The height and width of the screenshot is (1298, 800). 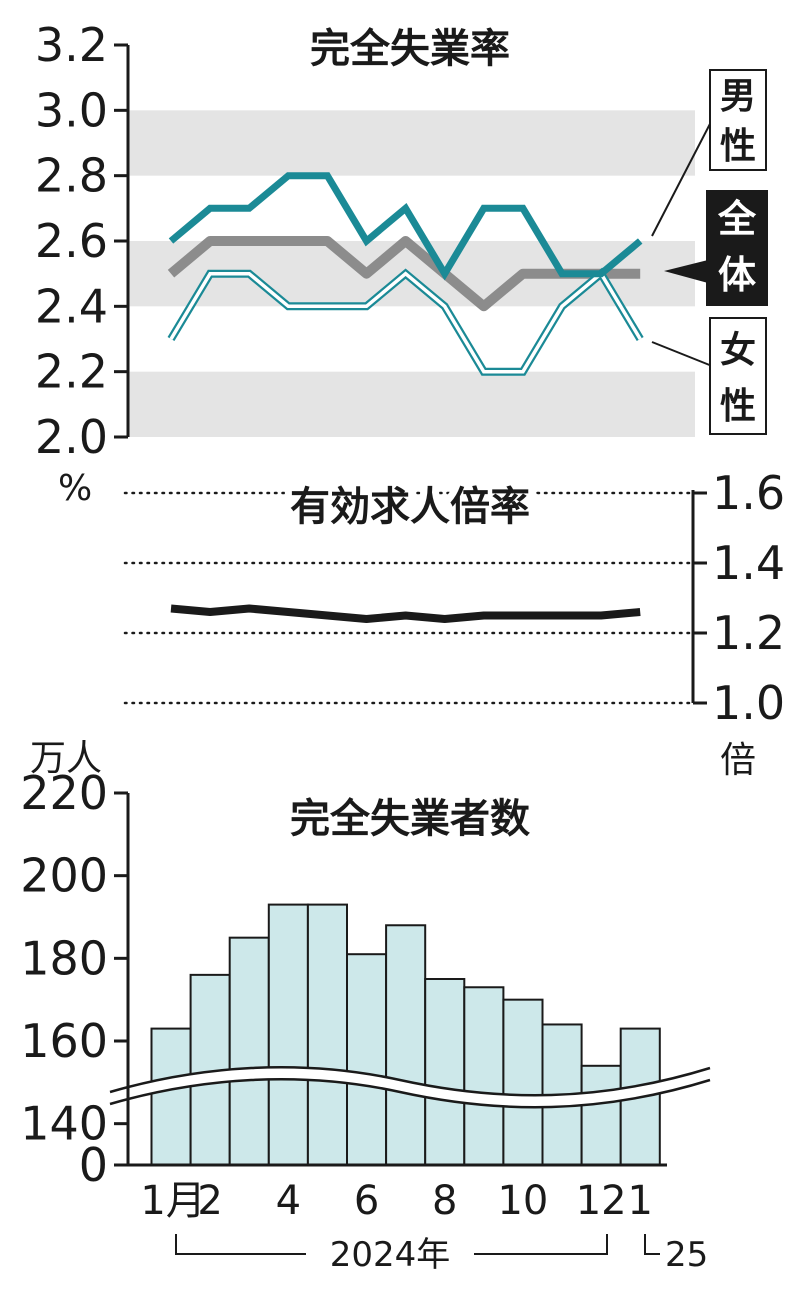 I want to click on year-bracket-right, so click(x=541, y=1244).